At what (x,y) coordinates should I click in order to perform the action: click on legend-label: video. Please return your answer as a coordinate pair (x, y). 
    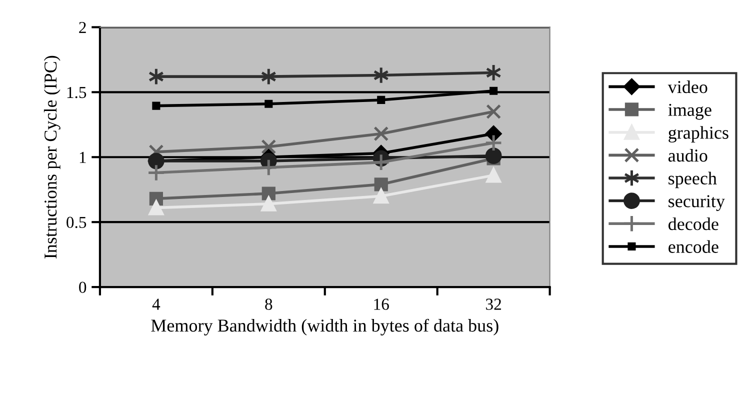
    Looking at the image, I should click on (688, 87).